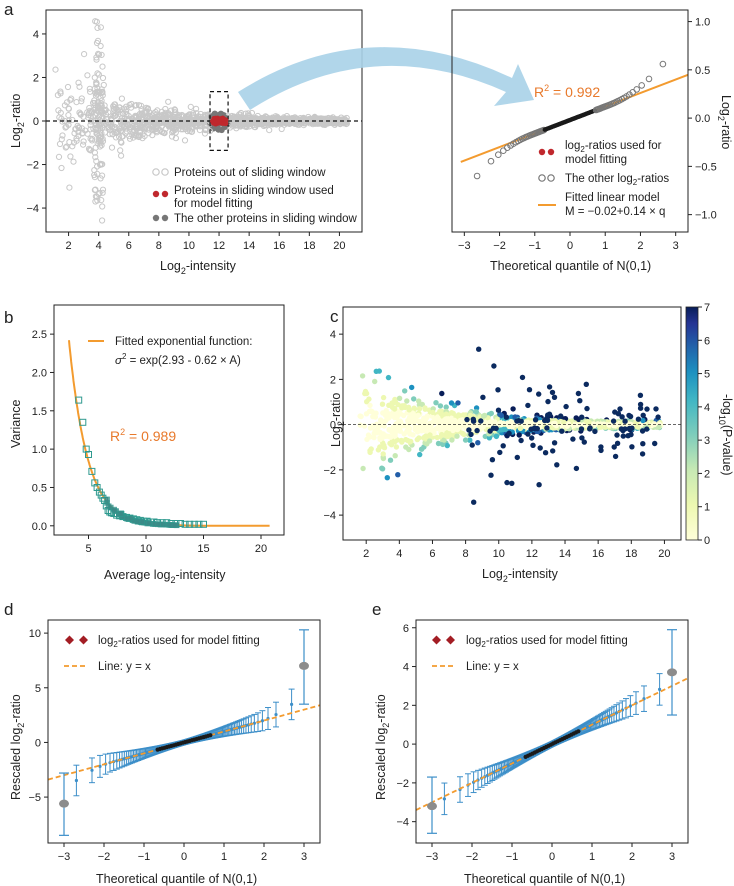 This screenshot has width=734, height=886. What do you see at coordinates (570, 246) in the screenshot?
I see `x-tick-label: 0` at bounding box center [570, 246].